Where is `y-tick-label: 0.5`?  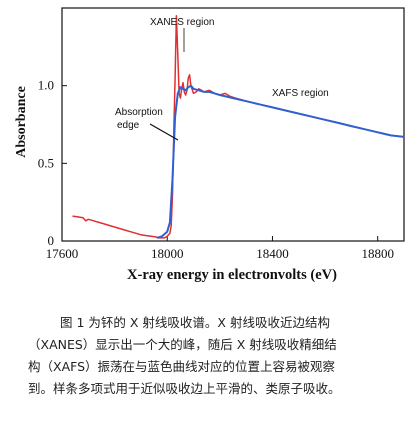
y-tick-label: 0.5 is located at coordinates (46, 162).